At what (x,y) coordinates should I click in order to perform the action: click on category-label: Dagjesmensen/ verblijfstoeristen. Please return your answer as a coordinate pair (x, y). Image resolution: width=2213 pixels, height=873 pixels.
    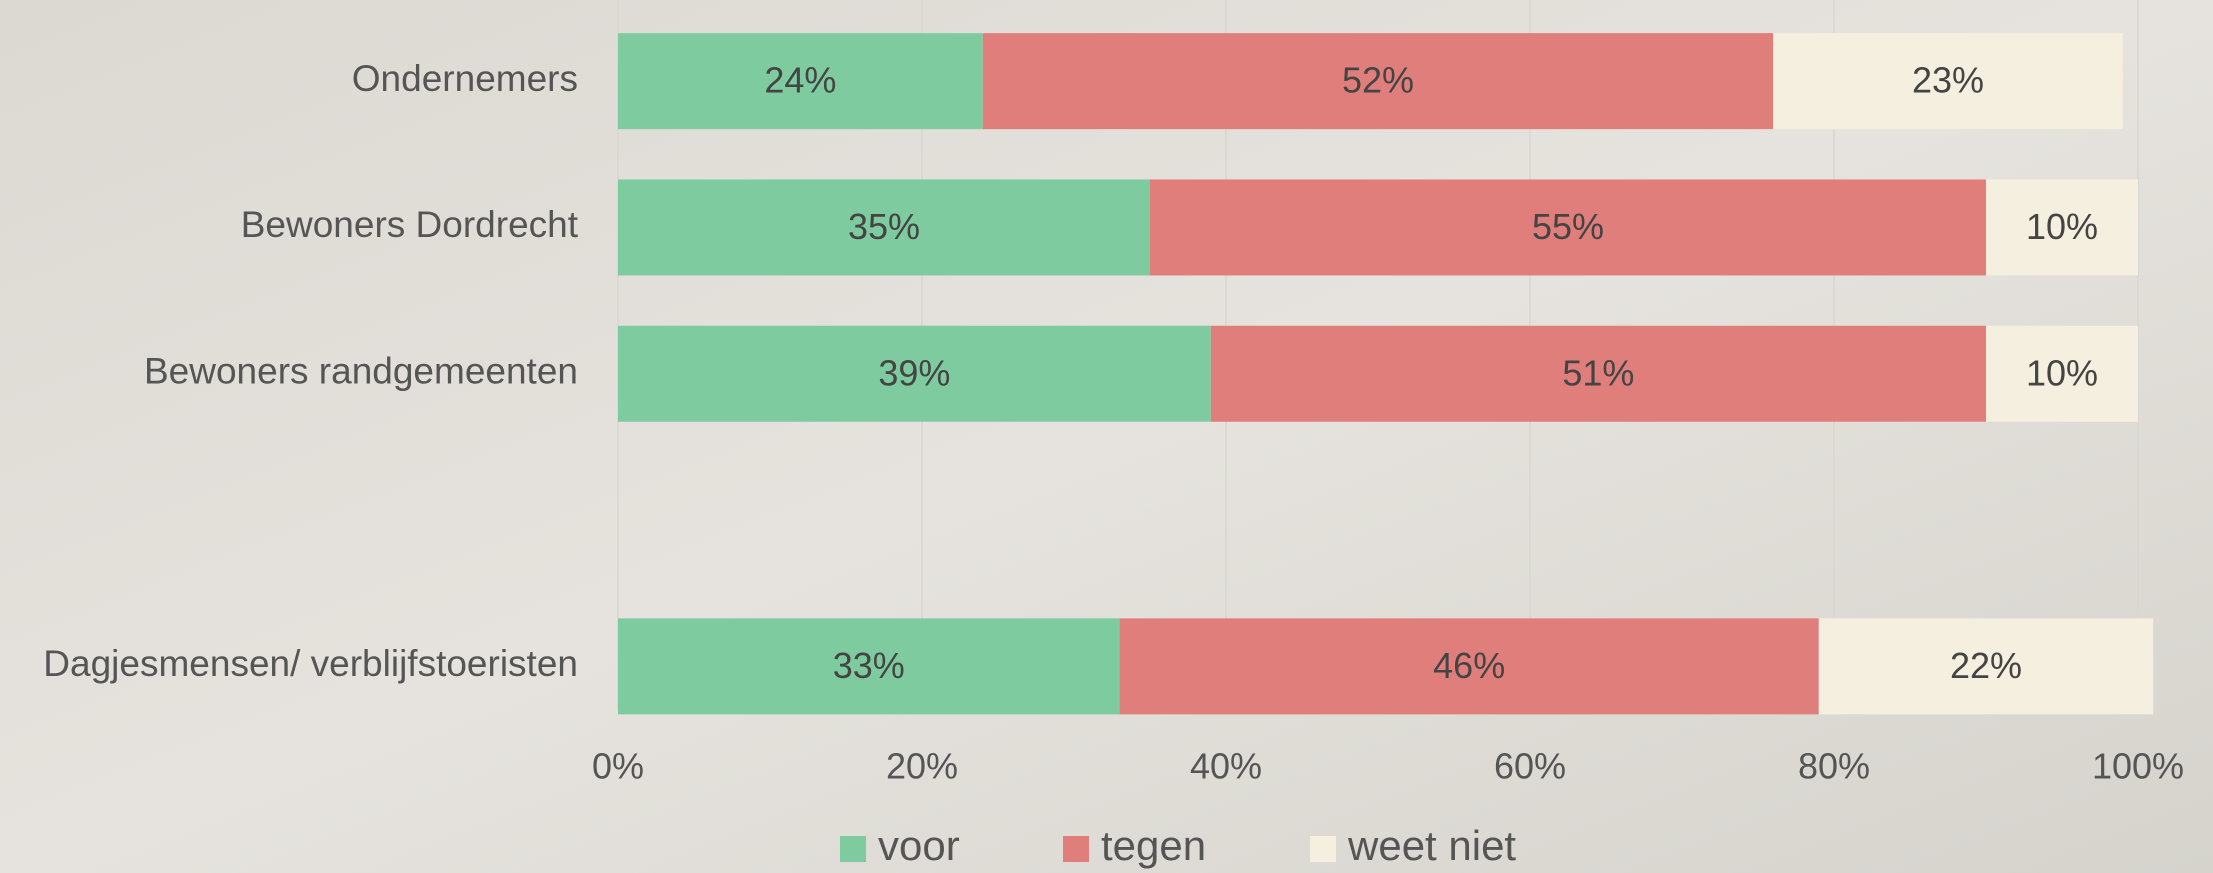
    Looking at the image, I should click on (310, 663).